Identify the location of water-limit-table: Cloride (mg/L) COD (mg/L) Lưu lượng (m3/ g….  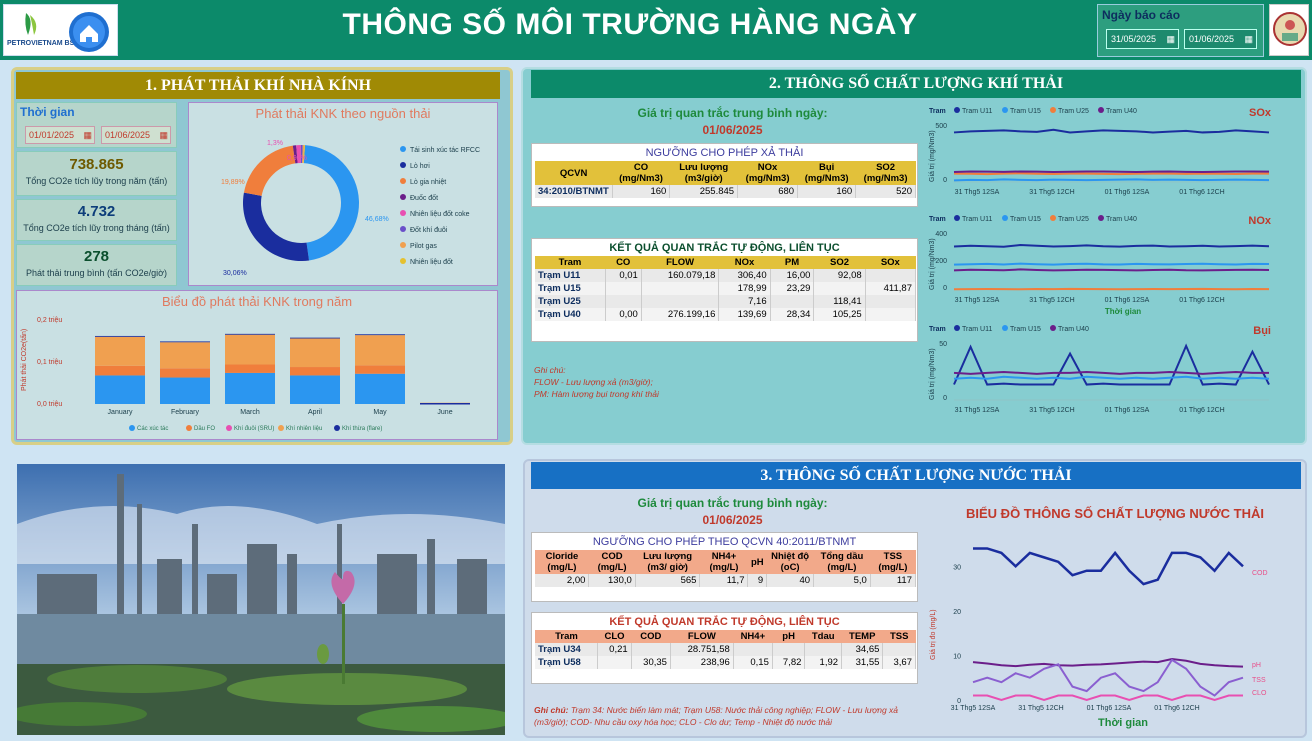
(726, 568).